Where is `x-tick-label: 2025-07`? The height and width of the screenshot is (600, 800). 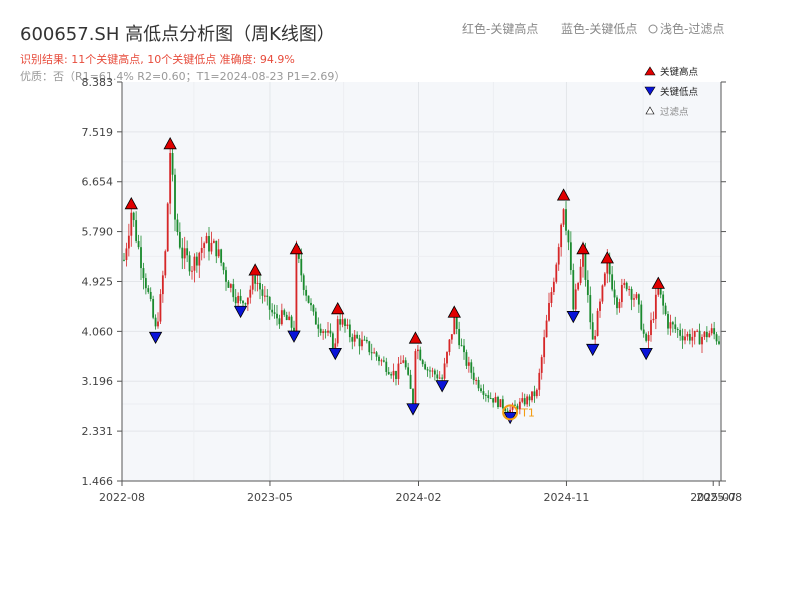 x-tick-label: 2025-07 is located at coordinates (713, 497).